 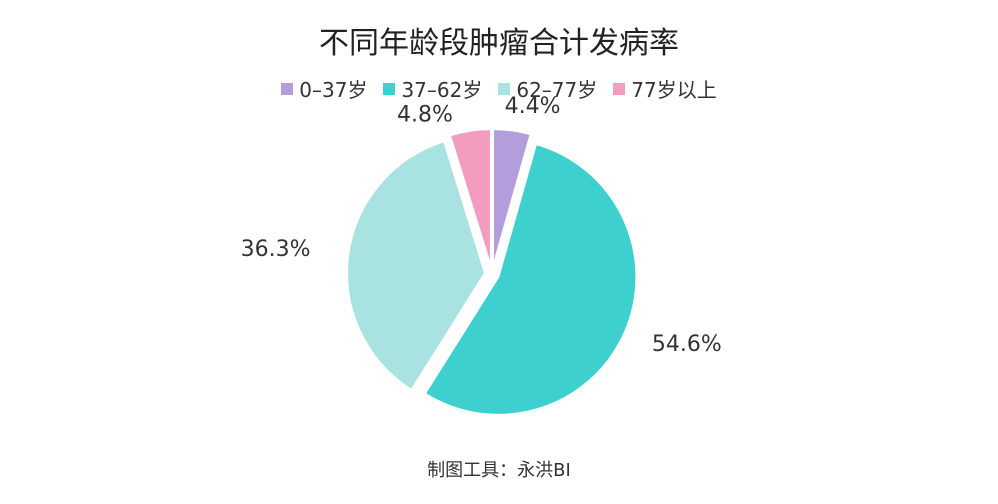 I want to click on footer-credit: 制图工具：永洪BI, so click(x=499, y=470).